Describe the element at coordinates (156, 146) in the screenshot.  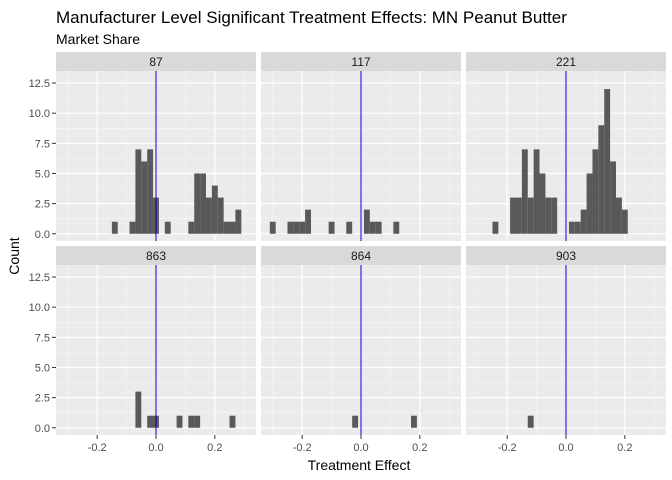
I see `facet-panel-87: 87` at that location.